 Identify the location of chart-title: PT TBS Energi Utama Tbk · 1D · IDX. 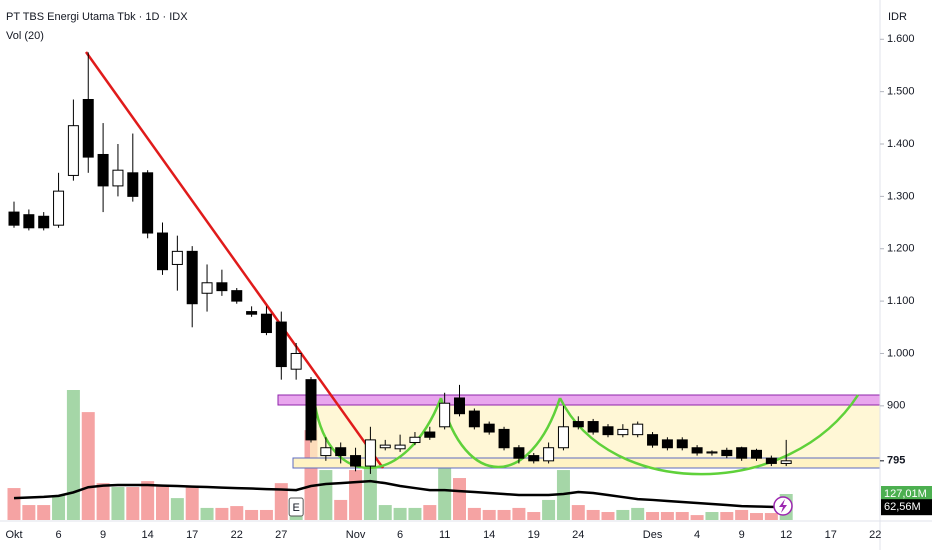
(97, 17).